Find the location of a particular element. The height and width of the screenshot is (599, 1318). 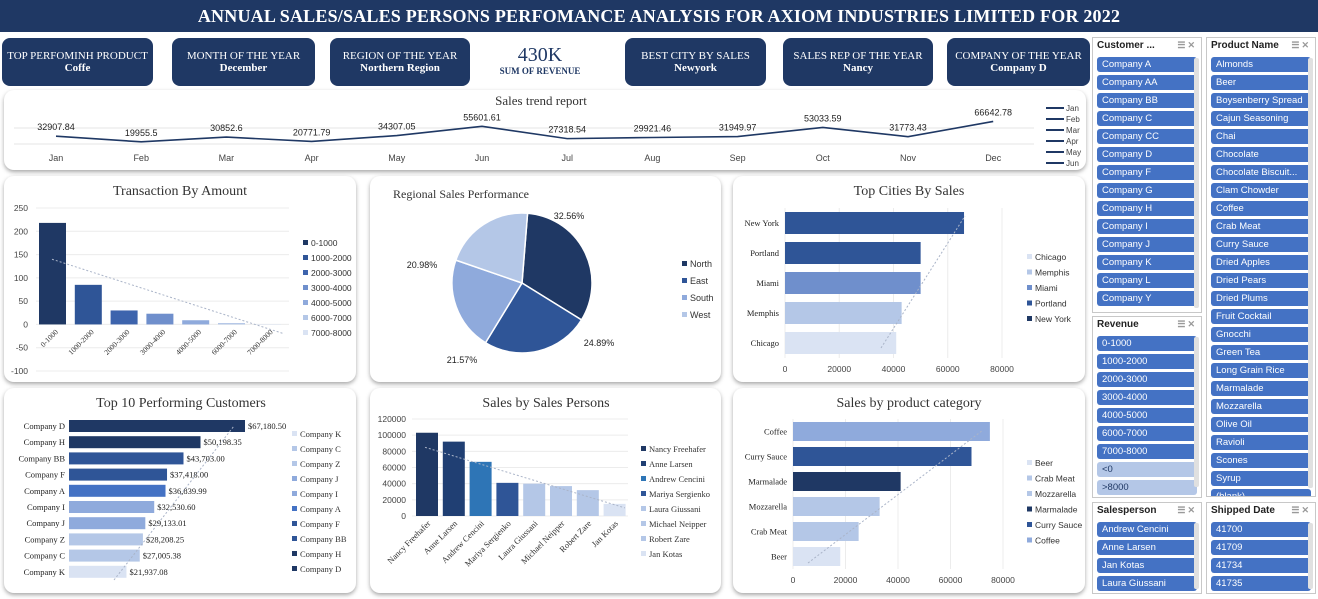

customer-slicer-item: Company CC is located at coordinates (1147, 136).